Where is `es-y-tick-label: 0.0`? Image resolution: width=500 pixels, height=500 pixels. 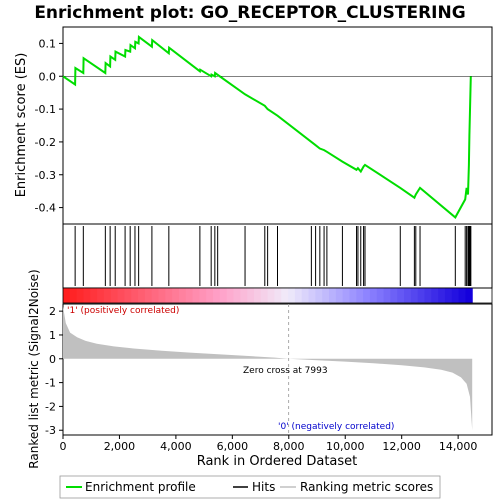
es-y-tick-label: 0.0 is located at coordinates (48, 76).